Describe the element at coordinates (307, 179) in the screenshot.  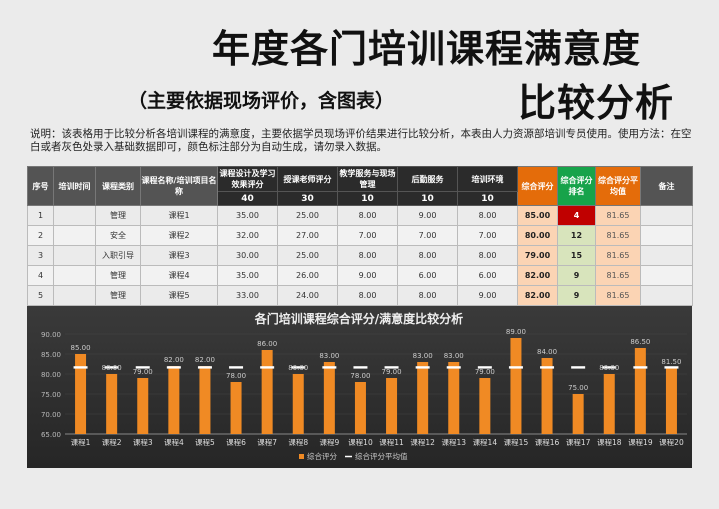
I see `column-header: 授课老师评分` at that location.